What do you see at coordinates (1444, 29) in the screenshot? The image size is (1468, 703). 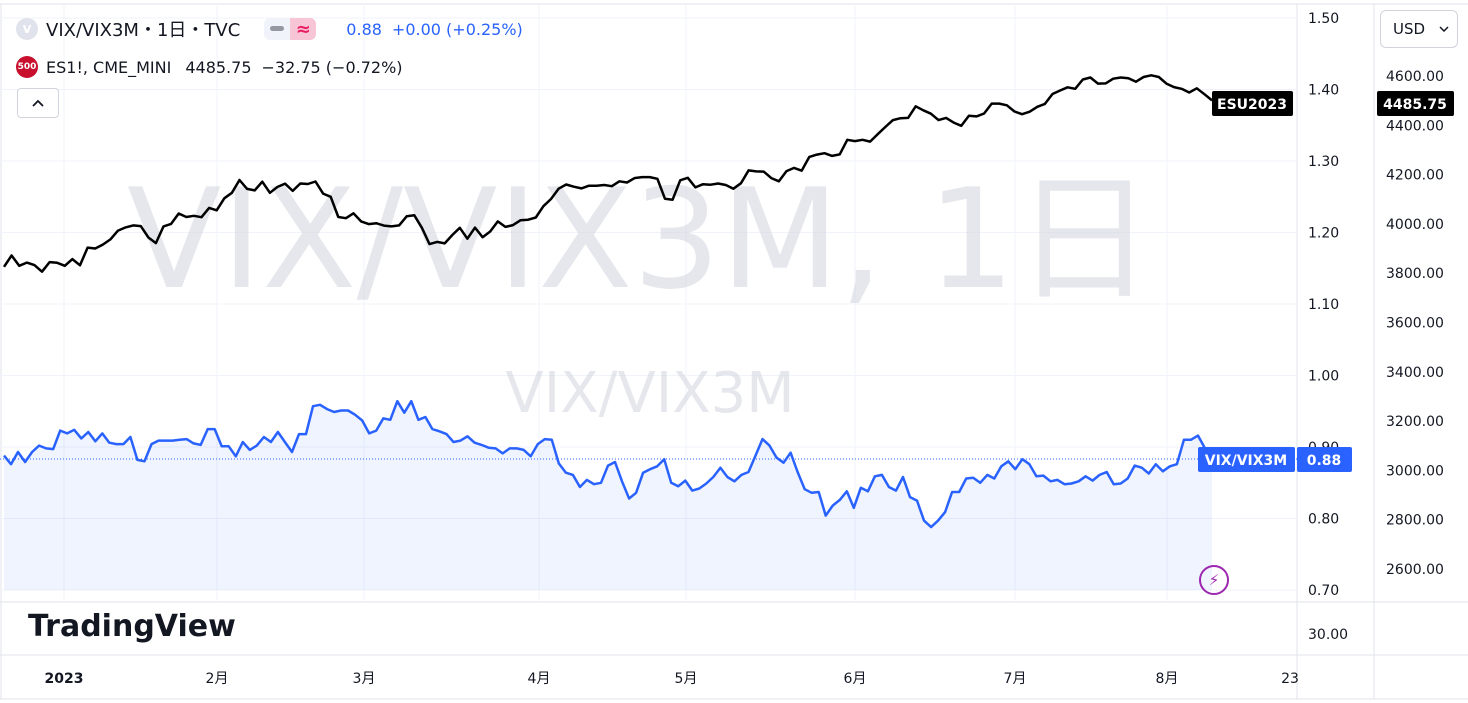 I see `chevron-down-icon` at bounding box center [1444, 29].